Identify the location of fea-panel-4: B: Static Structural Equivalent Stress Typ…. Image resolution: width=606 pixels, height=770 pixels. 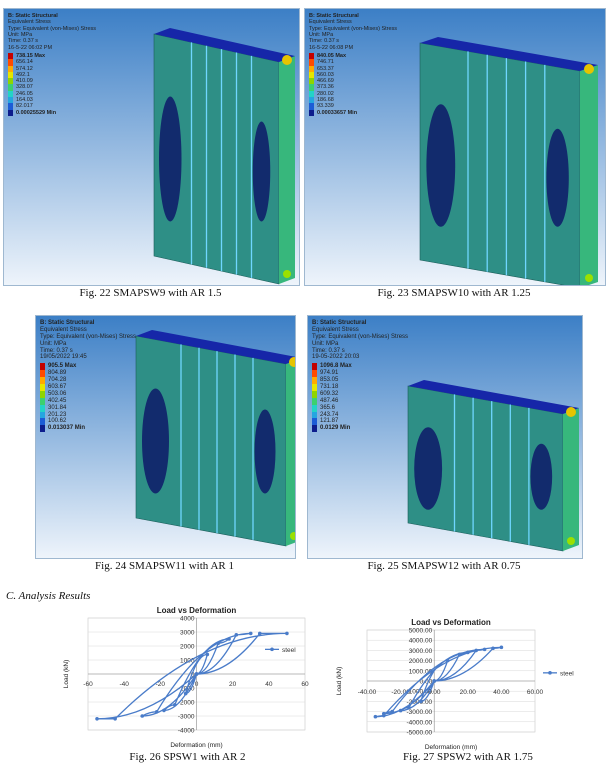
(445, 437).